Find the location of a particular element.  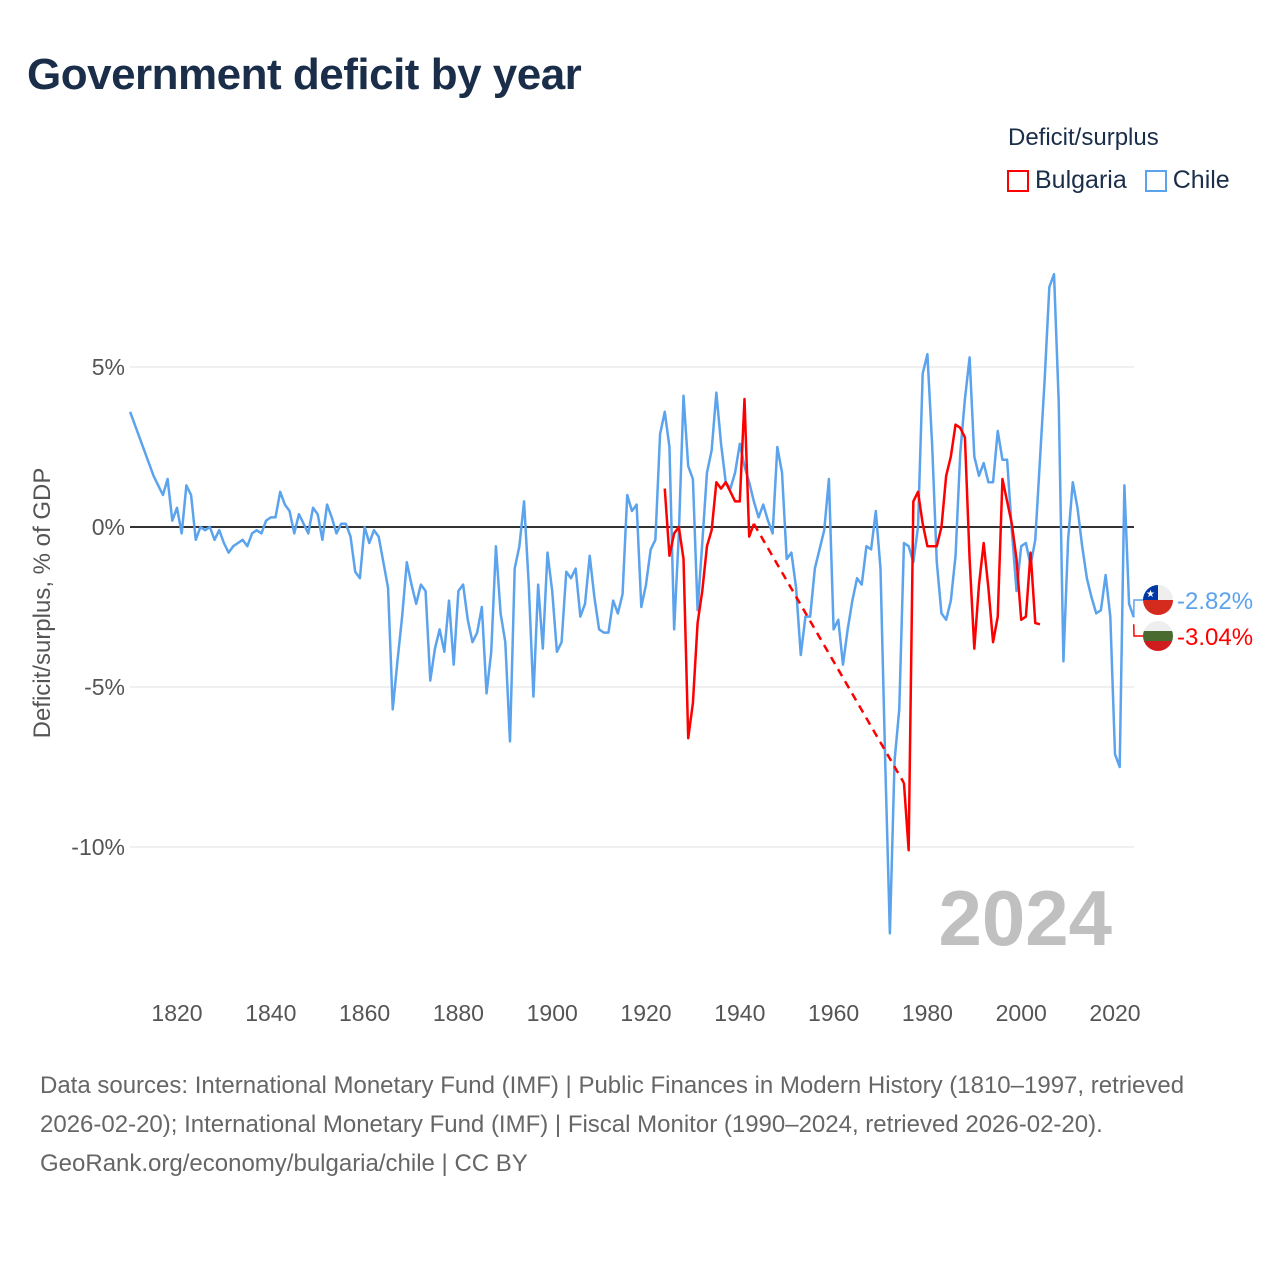

legend: Bulgaria Chile is located at coordinates (1118, 180).